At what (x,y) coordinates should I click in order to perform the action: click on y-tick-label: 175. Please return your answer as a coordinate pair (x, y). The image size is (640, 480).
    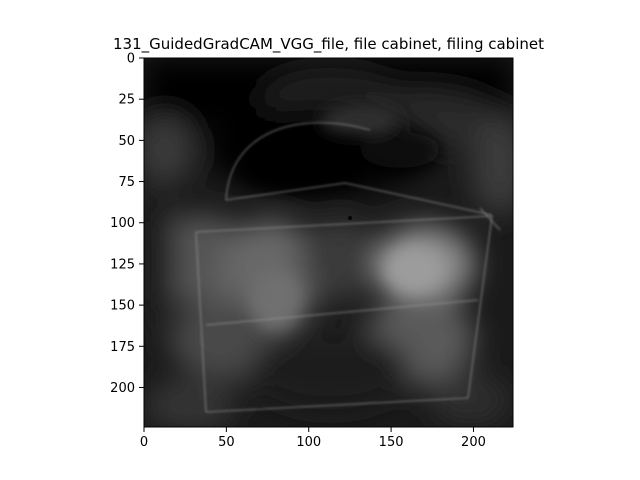
    Looking at the image, I should click on (122, 347).